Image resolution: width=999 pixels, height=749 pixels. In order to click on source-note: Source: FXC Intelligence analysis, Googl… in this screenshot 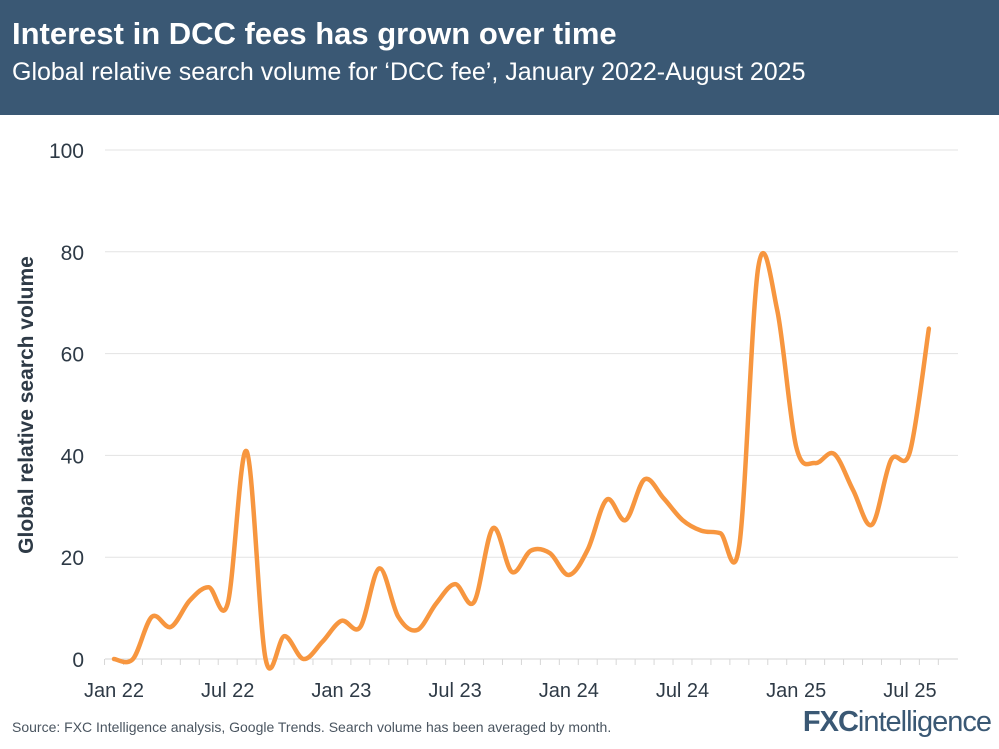, I will do `click(312, 727)`.